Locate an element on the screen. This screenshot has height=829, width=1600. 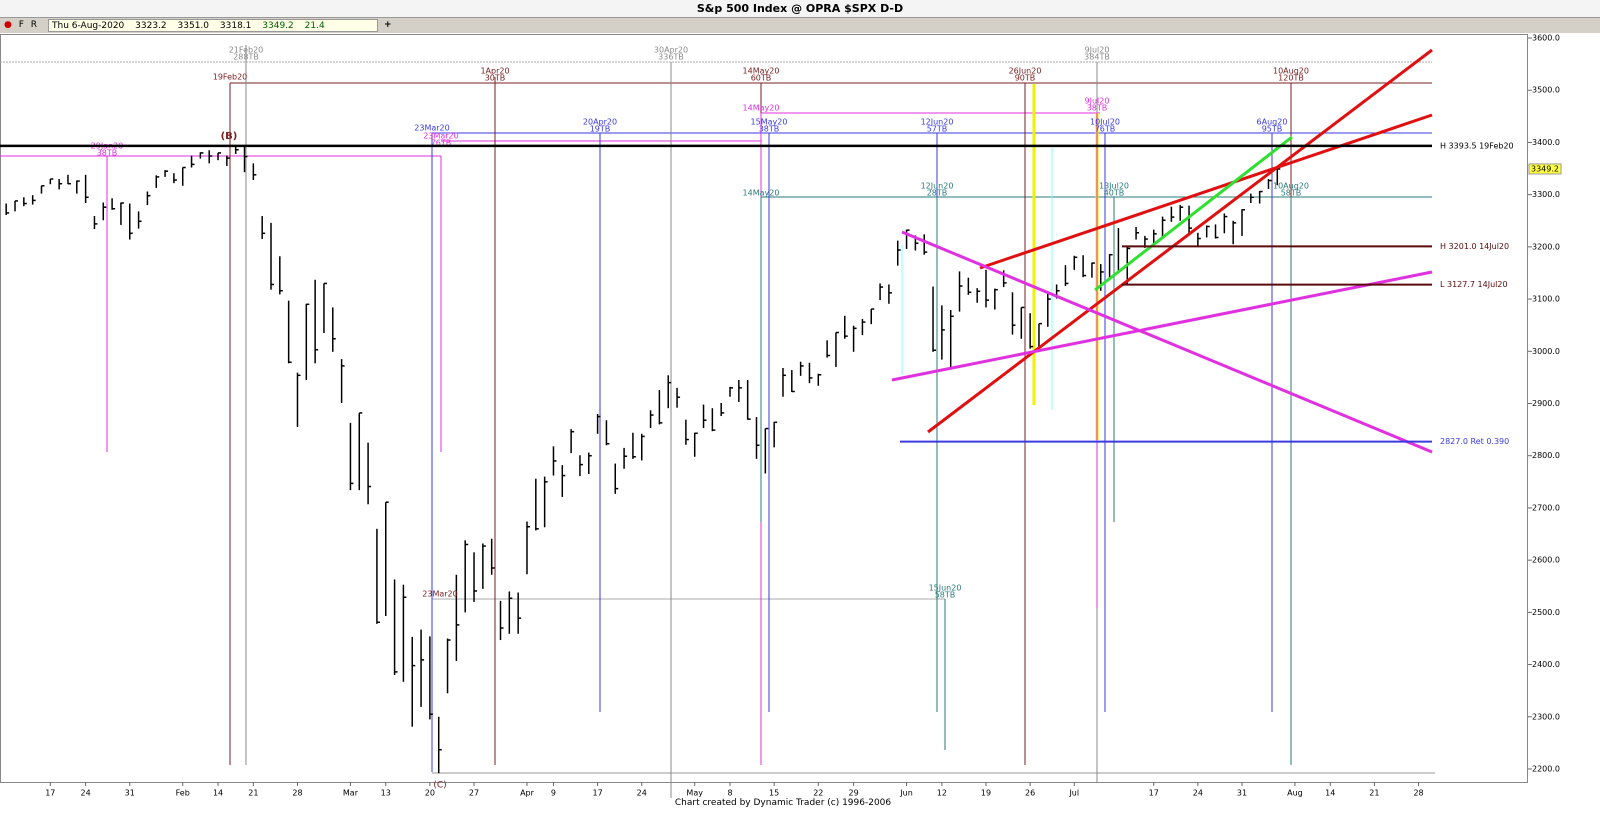
time-marker-label: 21Feb20 is located at coordinates (246, 50).